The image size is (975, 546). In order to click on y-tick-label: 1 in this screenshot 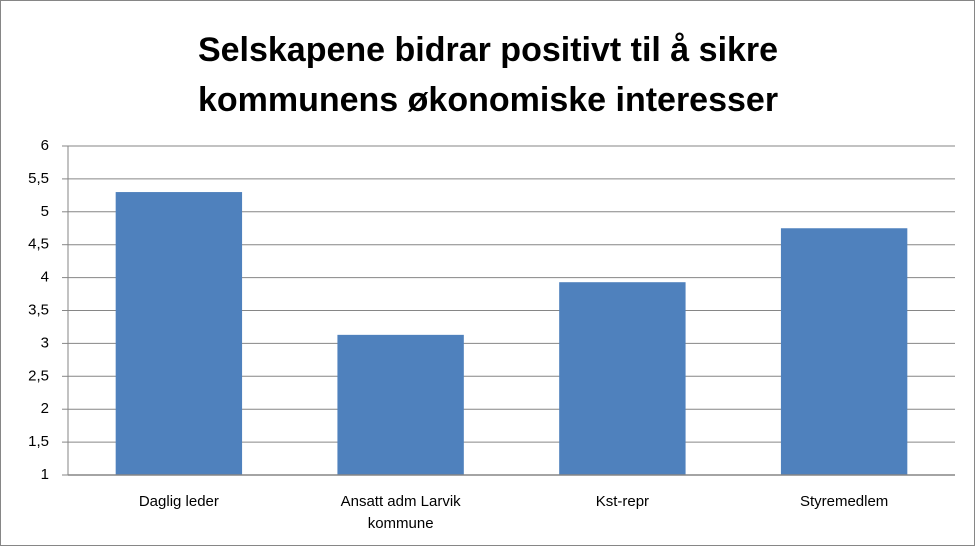, I will do `click(45, 474)`.